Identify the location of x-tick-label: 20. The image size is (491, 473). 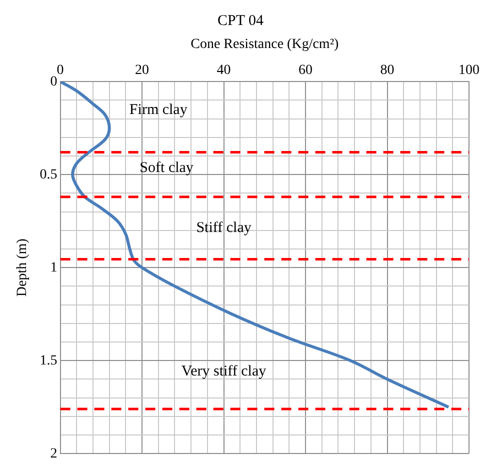
(142, 70).